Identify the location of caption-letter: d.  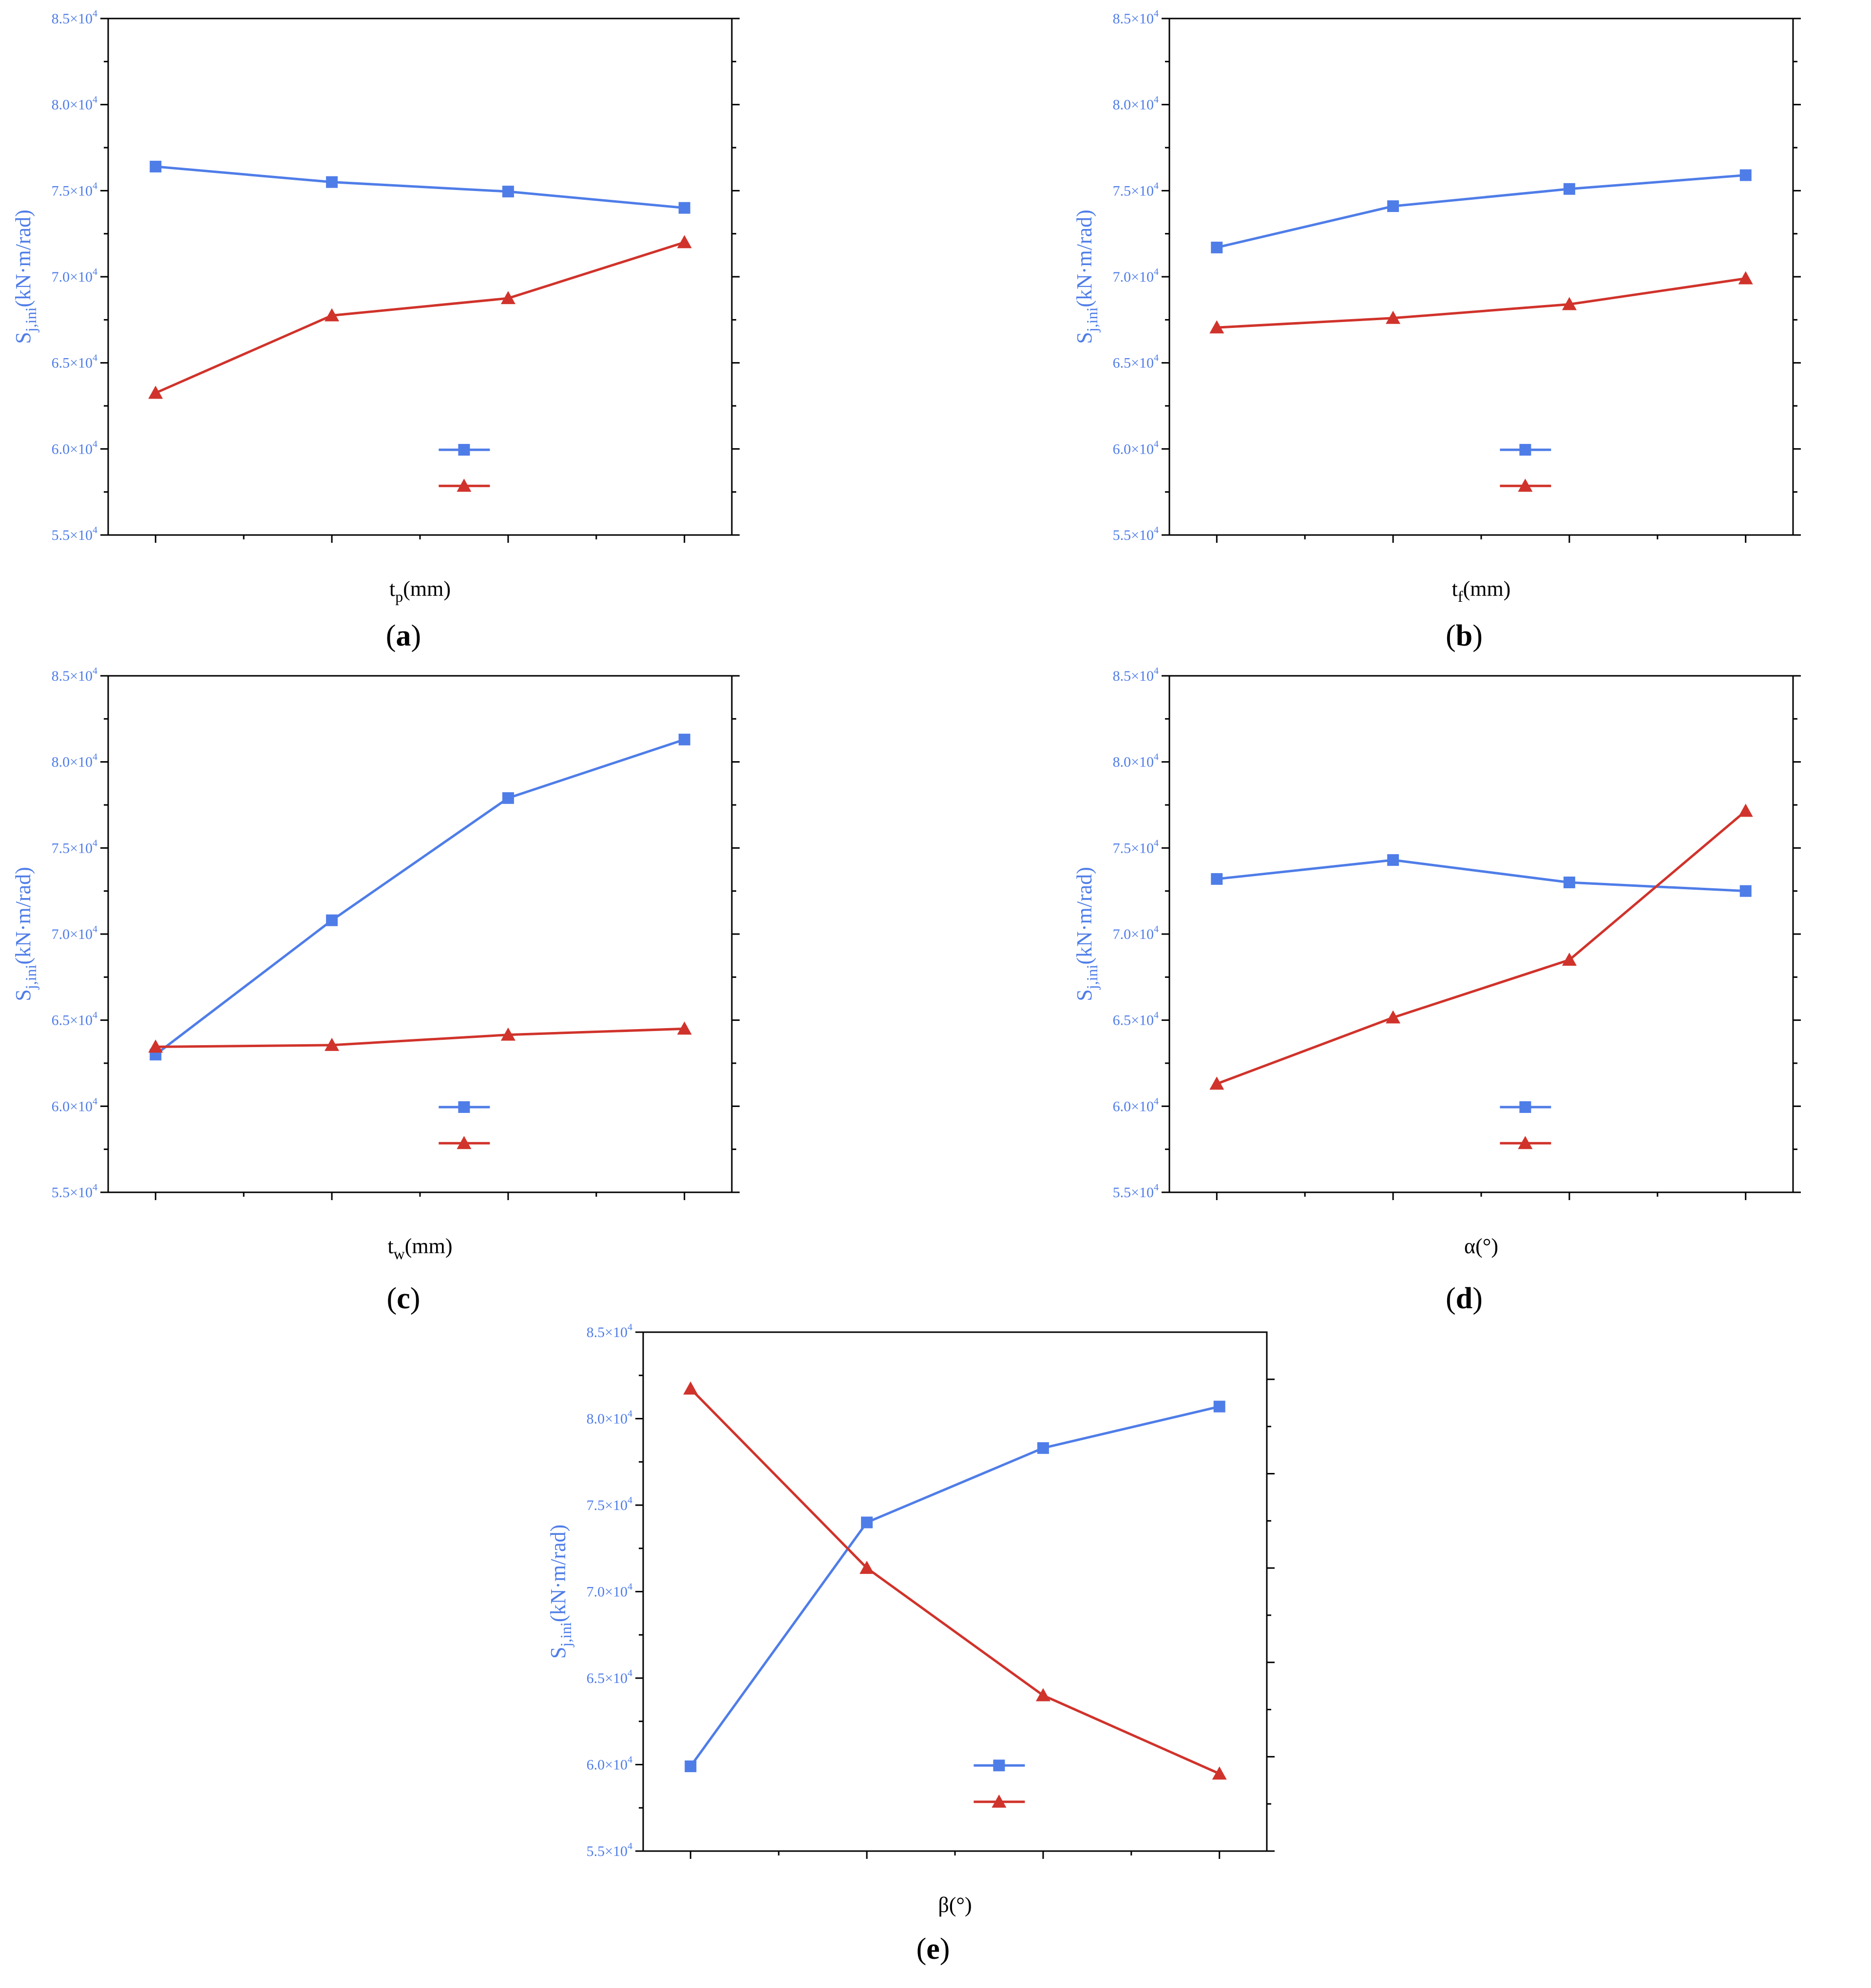
(1464, 1298).